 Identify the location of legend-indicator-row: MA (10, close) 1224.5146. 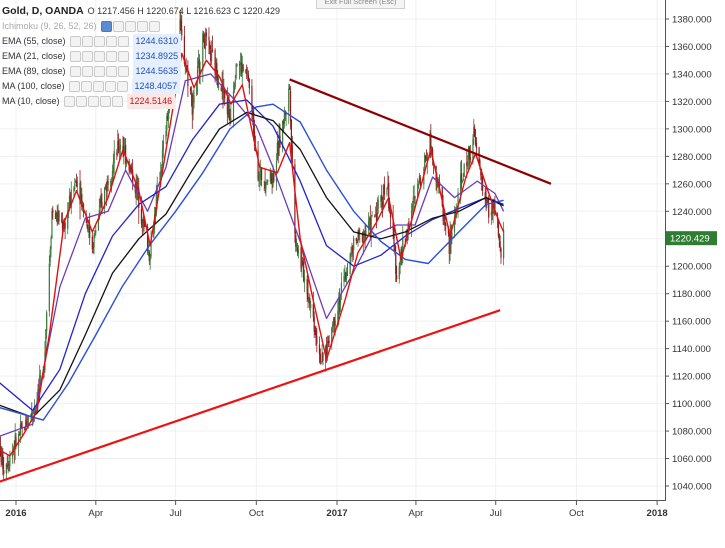
(141, 101).